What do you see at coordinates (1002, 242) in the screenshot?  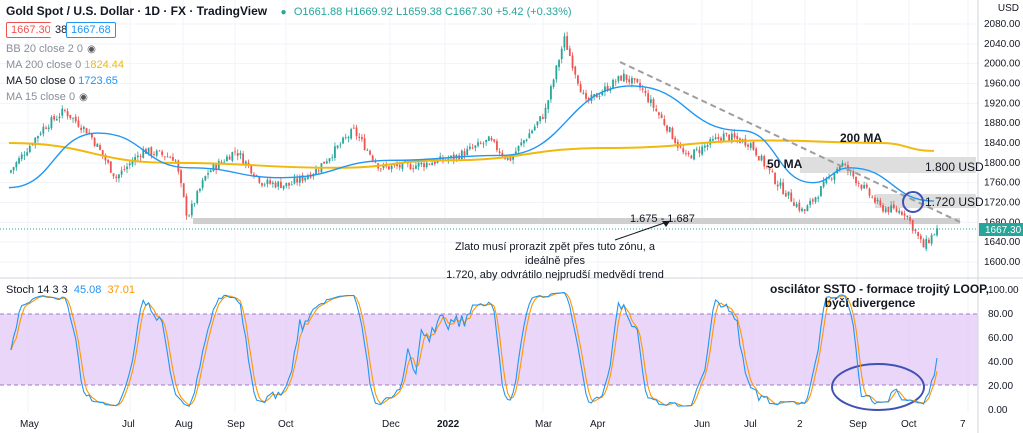 I see `price-tick-label: 1640.00` at bounding box center [1002, 242].